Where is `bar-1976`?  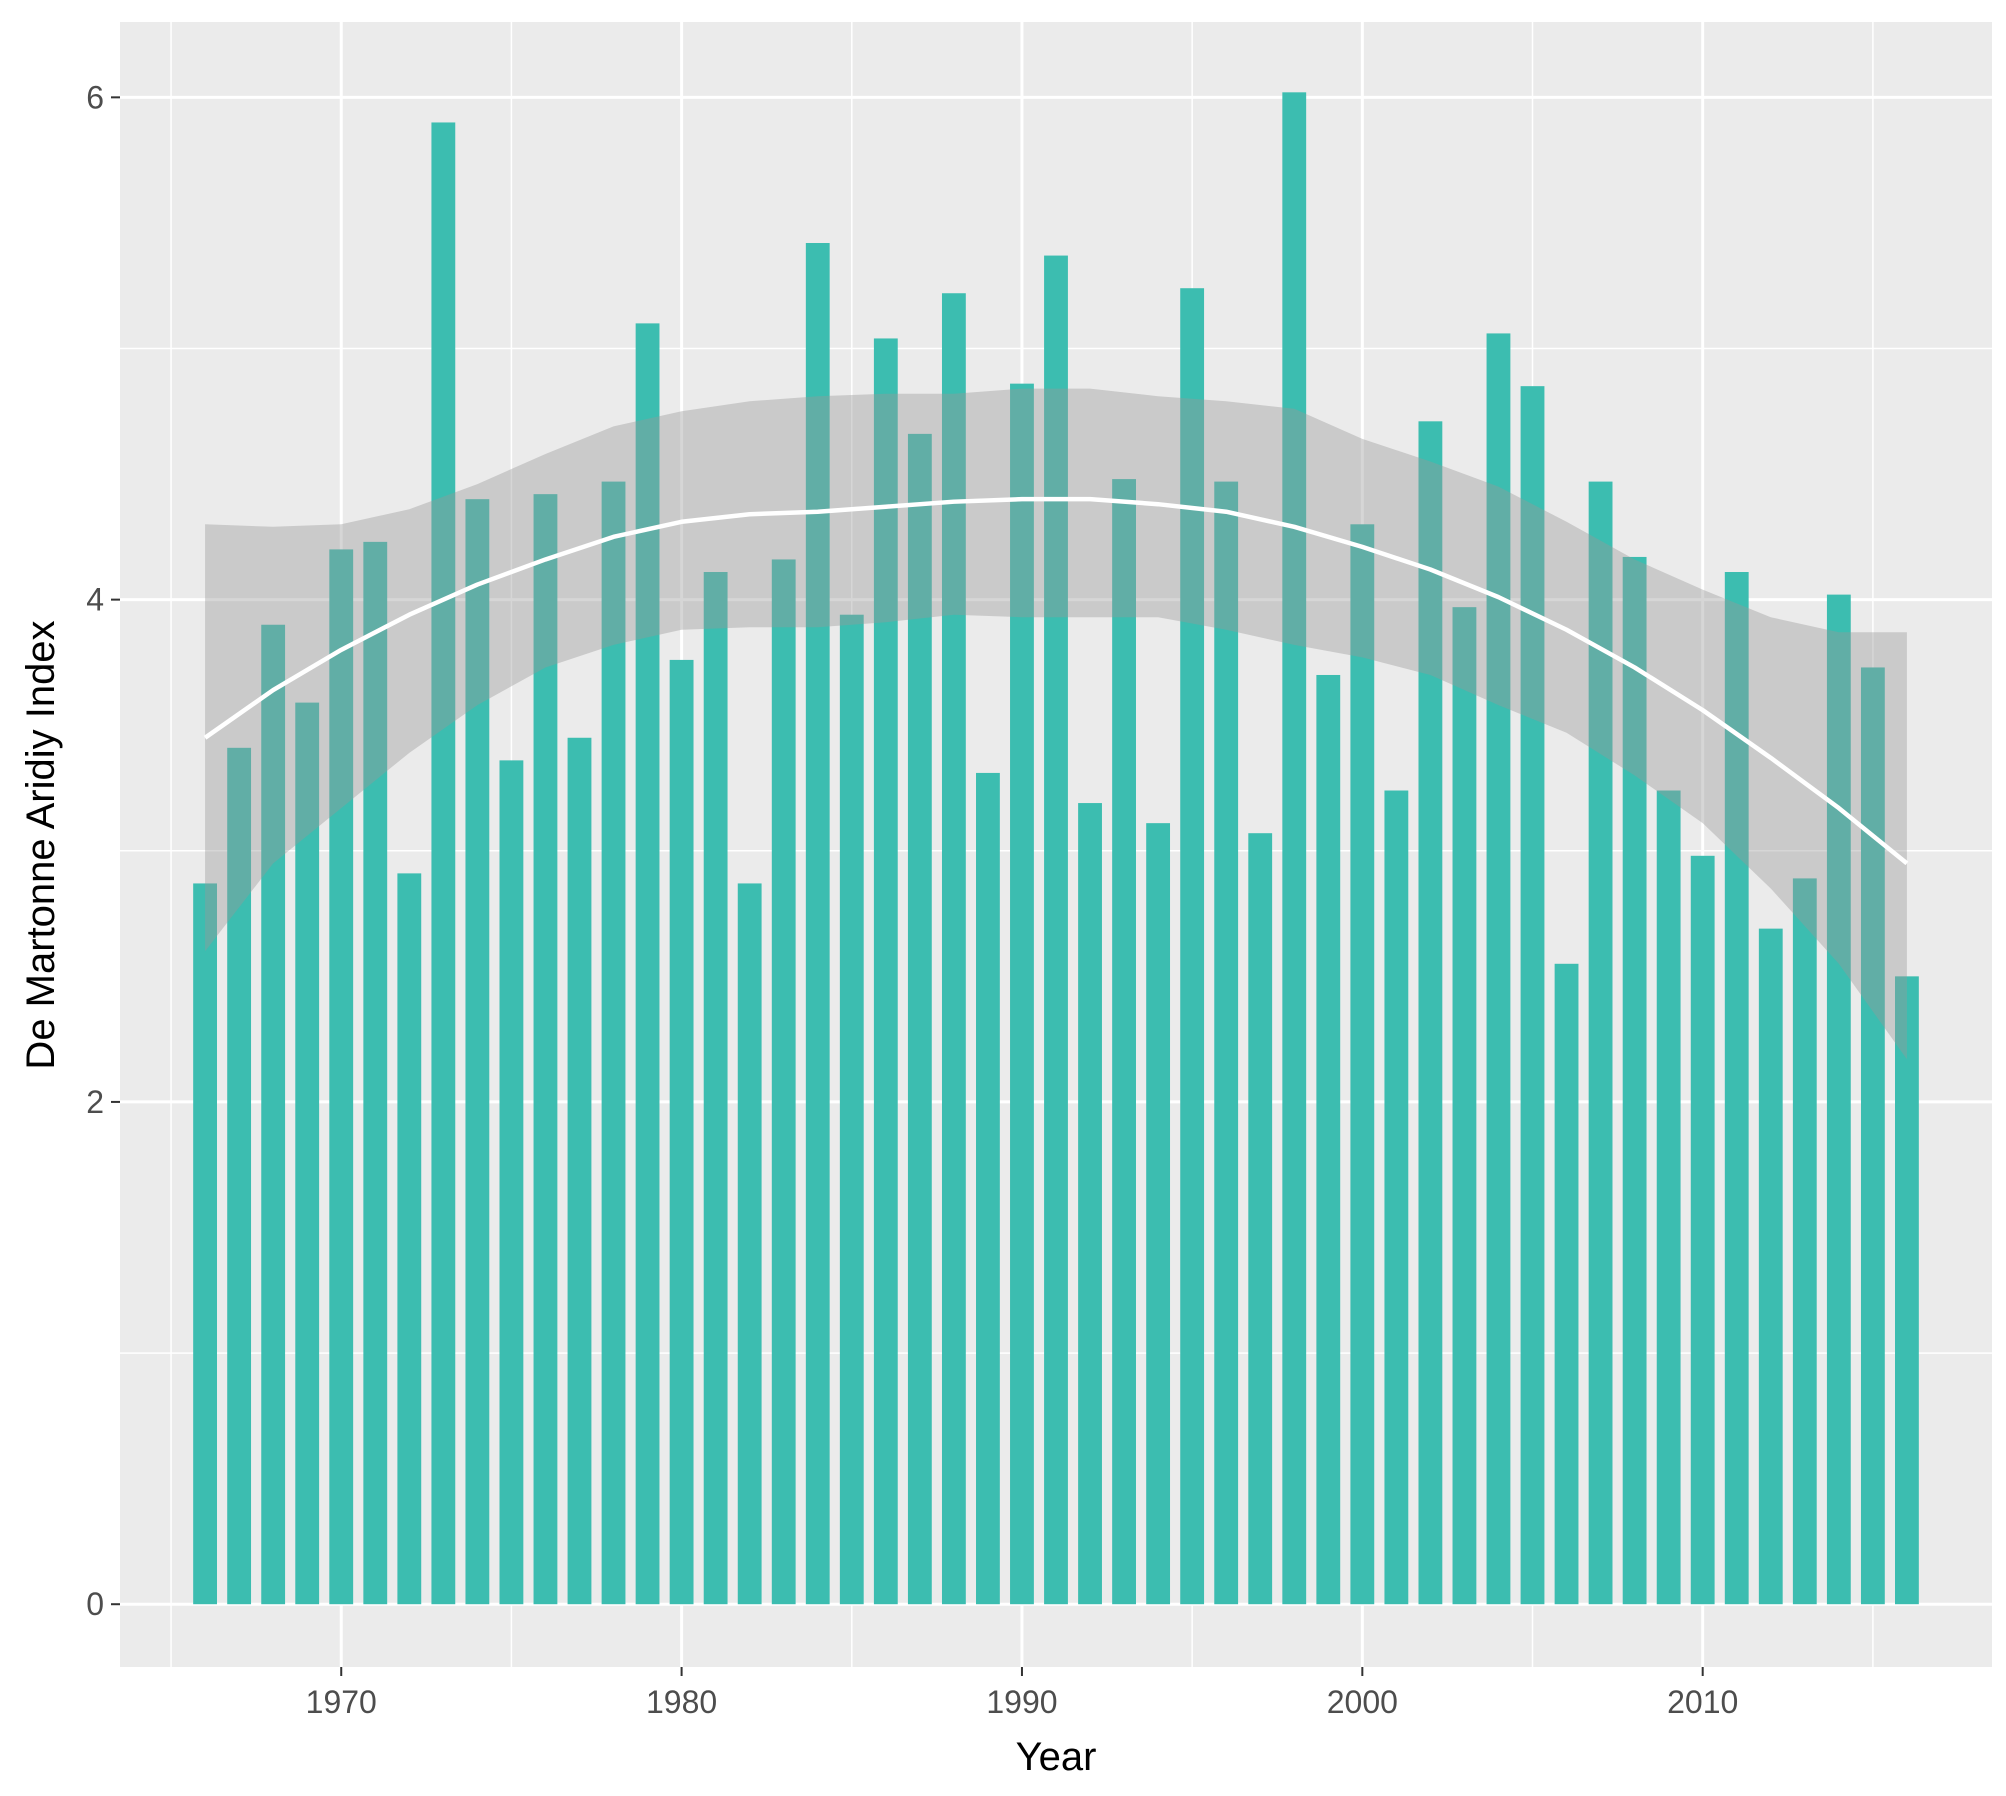 bar-1976 is located at coordinates (545, 1049).